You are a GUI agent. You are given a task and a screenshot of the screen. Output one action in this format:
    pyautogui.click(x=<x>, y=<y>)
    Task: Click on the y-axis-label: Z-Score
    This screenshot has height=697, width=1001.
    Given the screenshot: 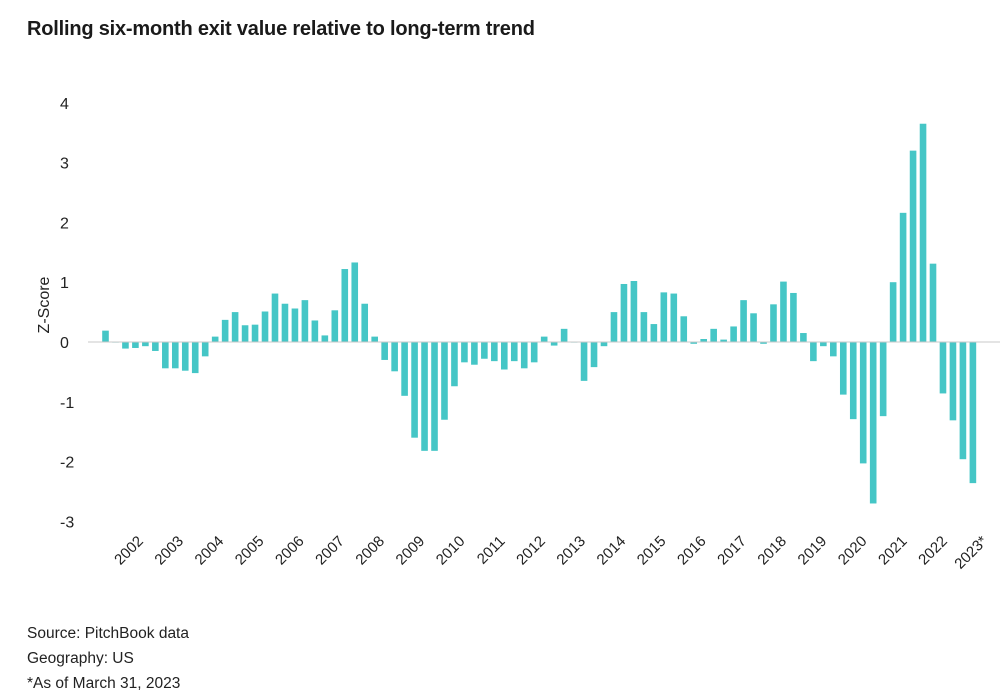 What is the action you would take?
    pyautogui.click(x=44, y=304)
    